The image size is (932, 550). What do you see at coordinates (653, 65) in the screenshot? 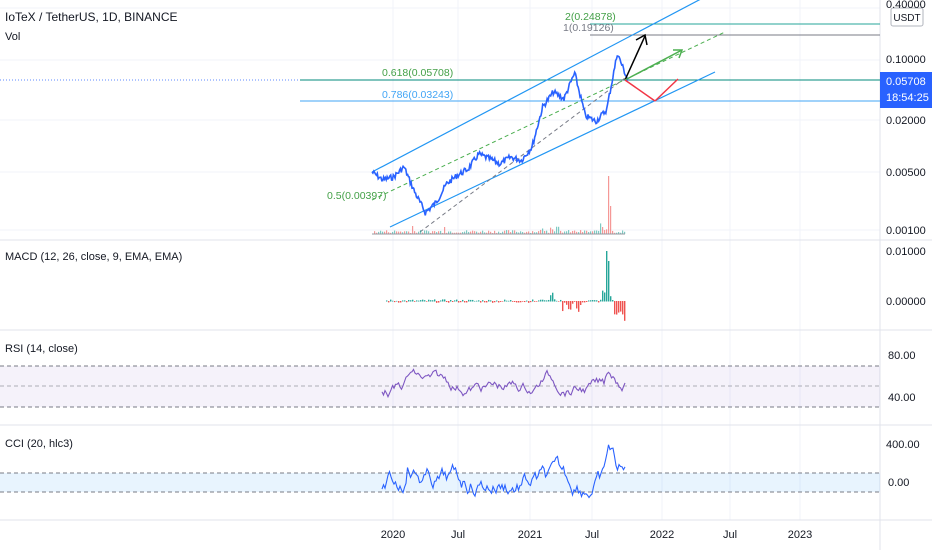
I see `arrow-green` at bounding box center [653, 65].